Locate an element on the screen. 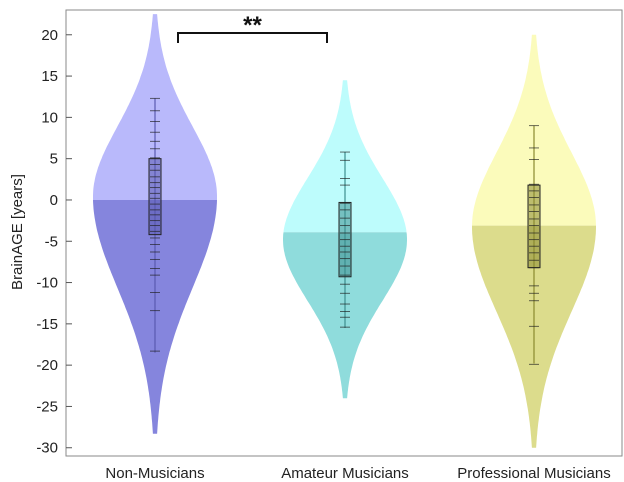 Image resolution: width=624 pixels, height=482 pixels. x-category-label: Non-Musicians is located at coordinates (154, 473).